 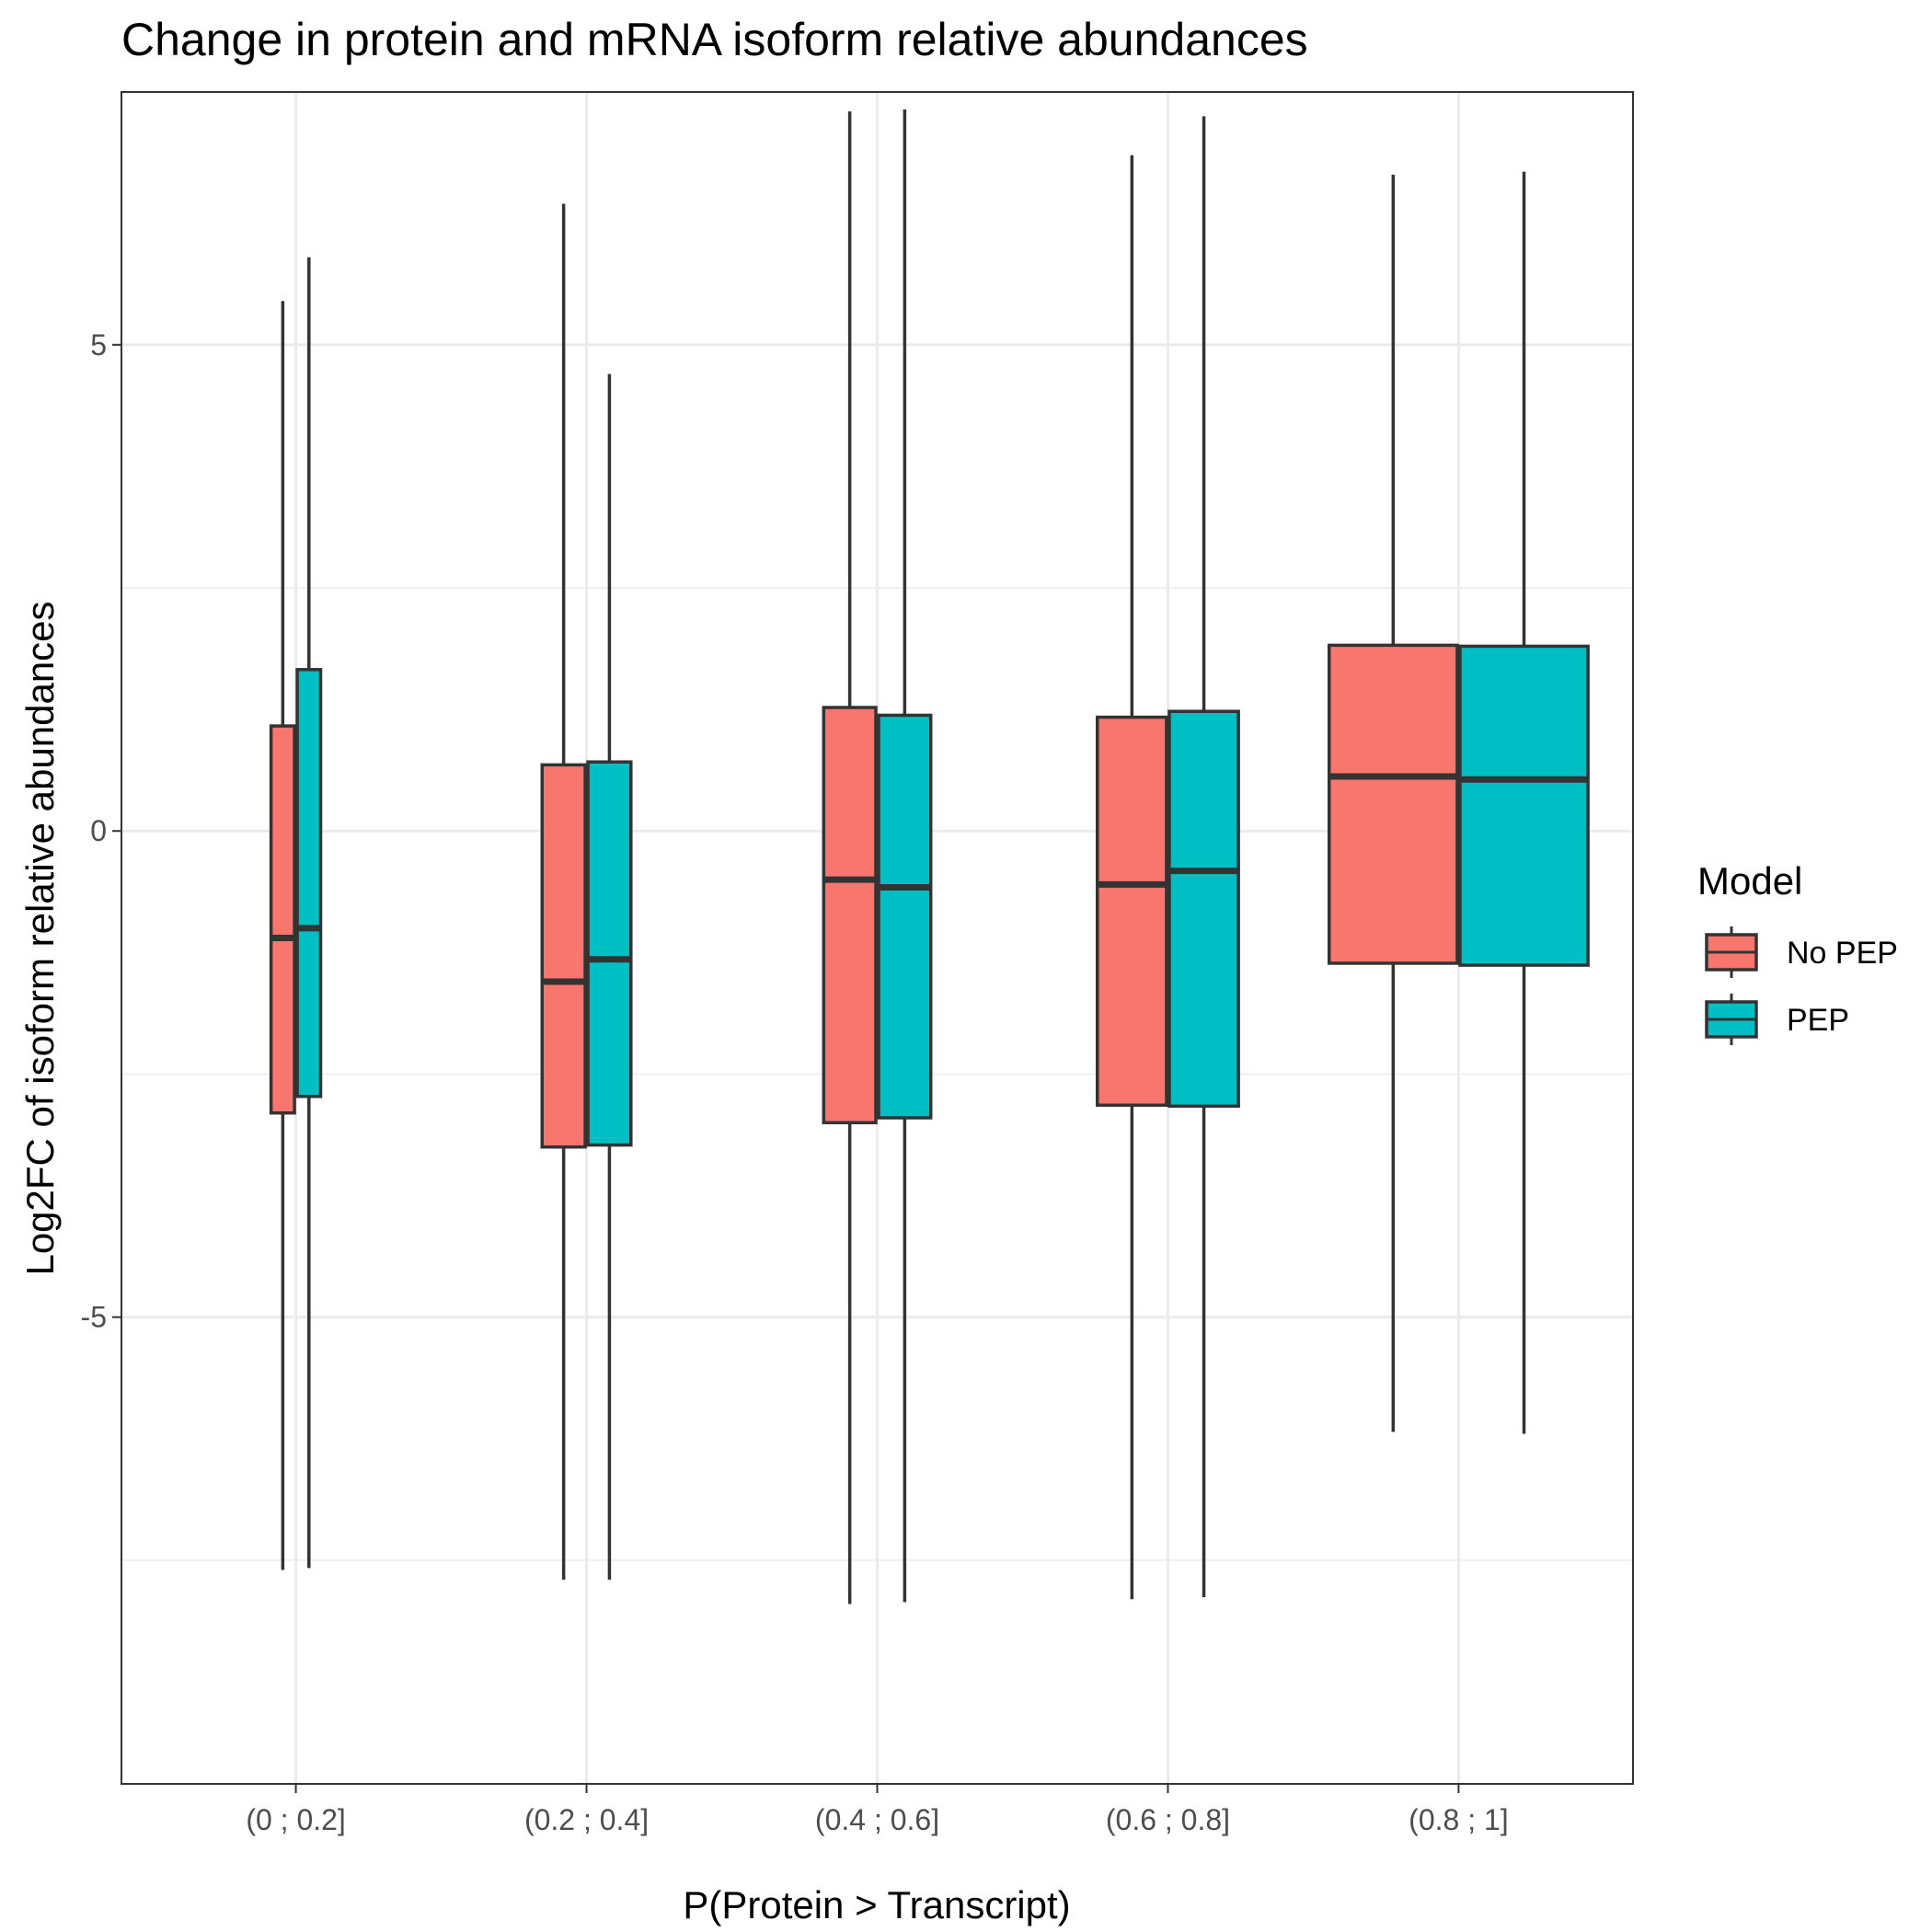 I want to click on legend-label: PEP, so click(x=1818, y=1020).